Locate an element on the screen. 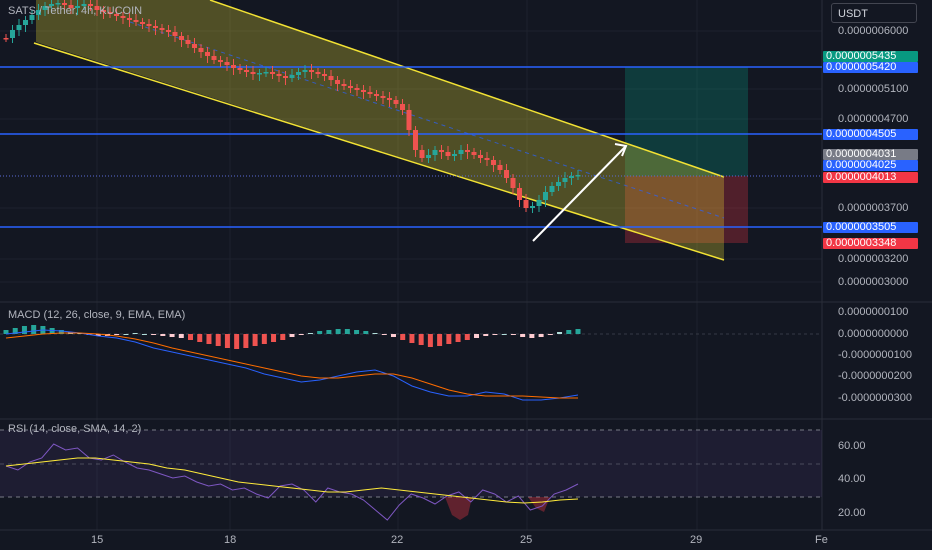 The height and width of the screenshot is (550, 932). rsi-ma-line is located at coordinates (292, 480).